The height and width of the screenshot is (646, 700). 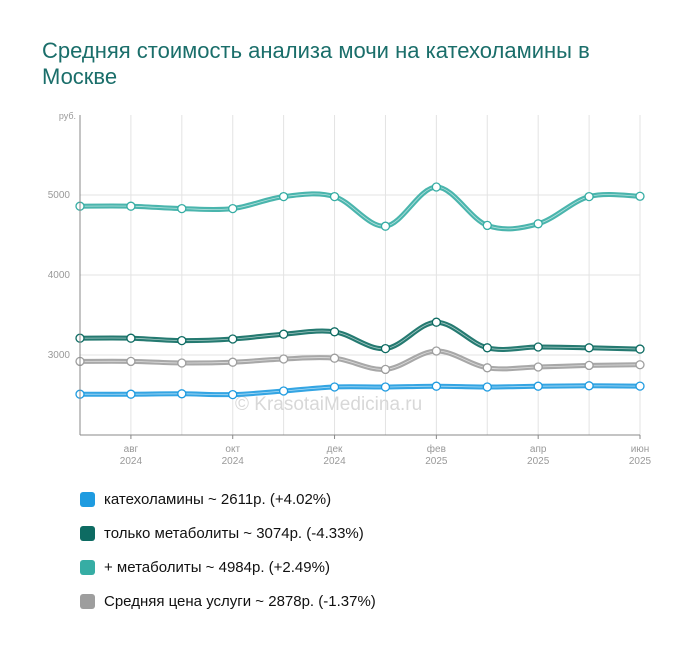 I want to click on legend-swatch-metabolites-only, so click(x=87, y=533).